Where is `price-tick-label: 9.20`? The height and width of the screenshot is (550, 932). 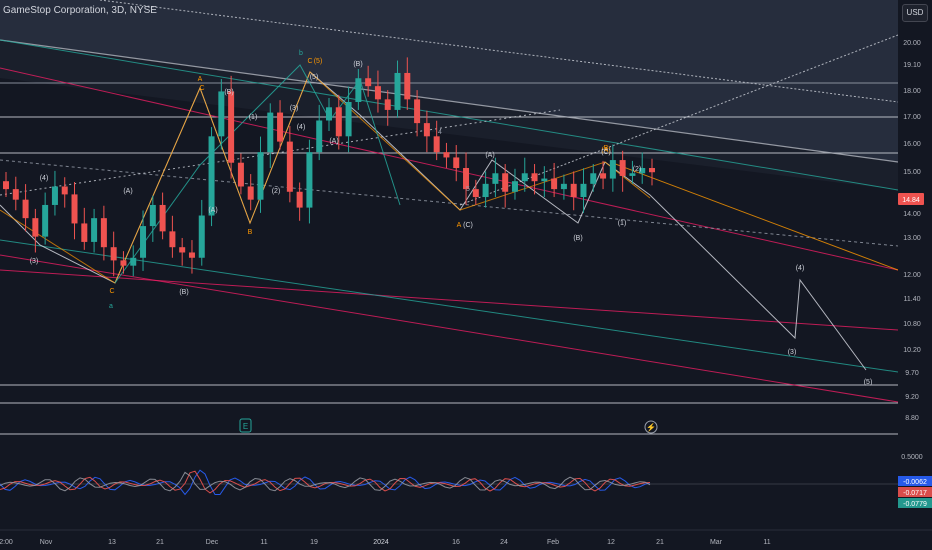
price-tick-label: 9.20 is located at coordinates (912, 397).